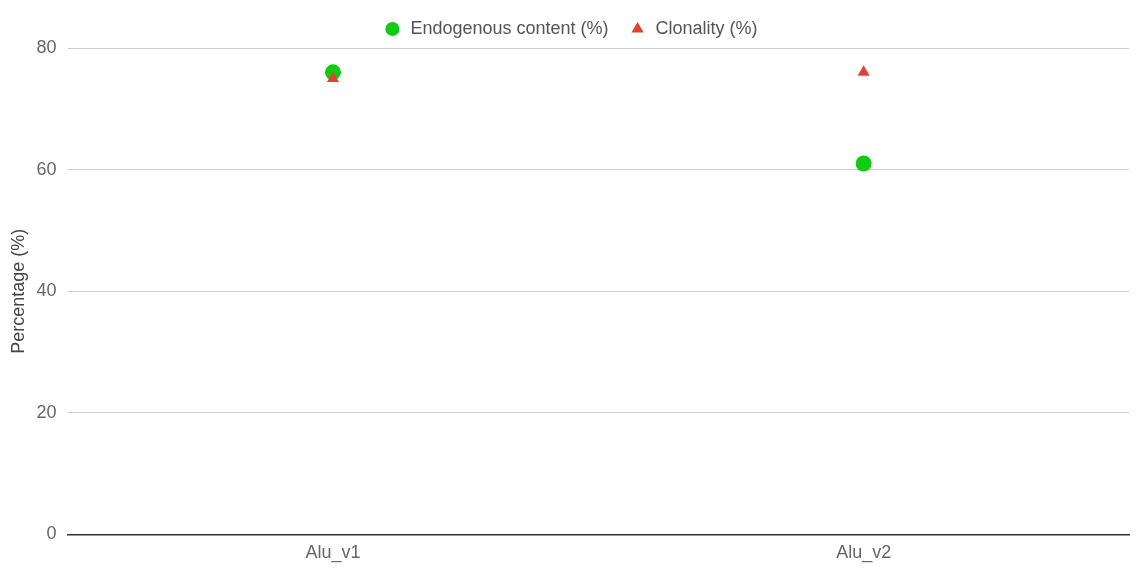  Describe the element at coordinates (17, 291) in the screenshot. I see `y-axis-title: Percentage (%)` at that location.